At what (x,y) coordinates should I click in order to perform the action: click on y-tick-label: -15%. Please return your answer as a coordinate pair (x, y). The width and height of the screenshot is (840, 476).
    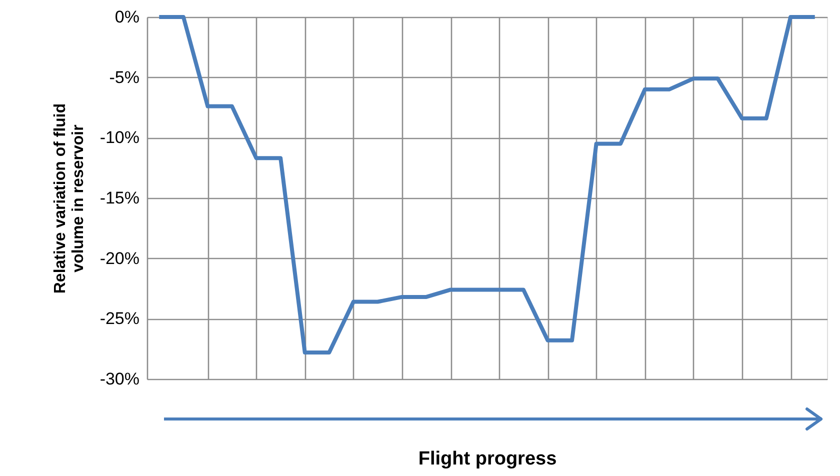
    Looking at the image, I should click on (120, 198).